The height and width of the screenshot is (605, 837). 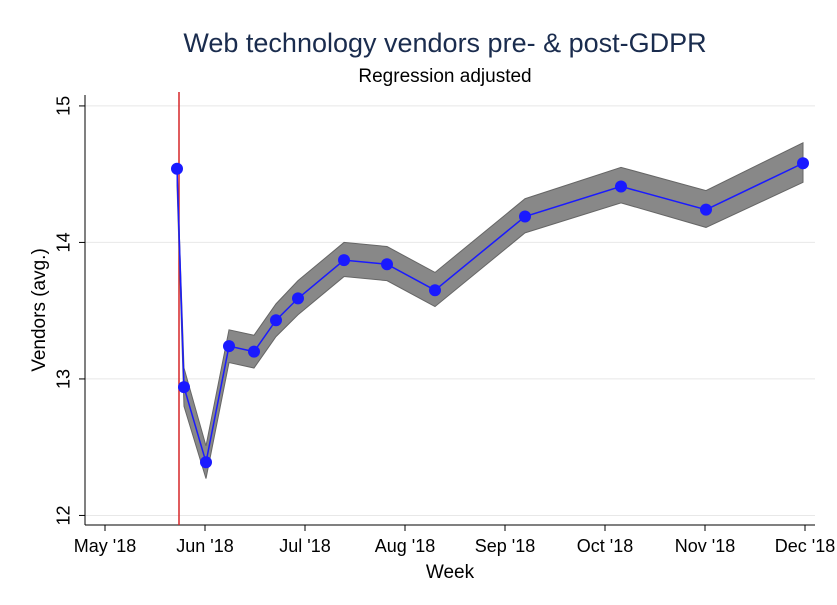 What do you see at coordinates (444, 76) in the screenshot?
I see `chart-subtitle: Regression adjusted` at bounding box center [444, 76].